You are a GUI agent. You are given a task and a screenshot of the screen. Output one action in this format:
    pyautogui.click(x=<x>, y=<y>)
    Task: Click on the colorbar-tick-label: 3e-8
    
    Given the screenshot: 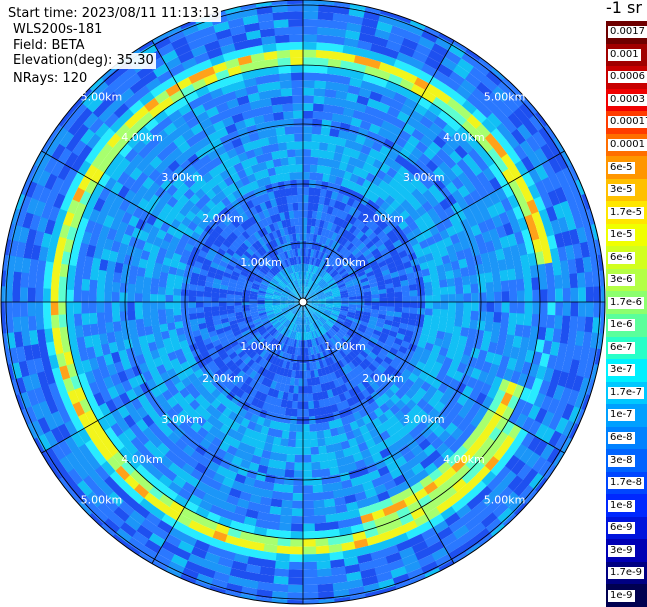 What is the action you would take?
    pyautogui.click(x=621, y=460)
    